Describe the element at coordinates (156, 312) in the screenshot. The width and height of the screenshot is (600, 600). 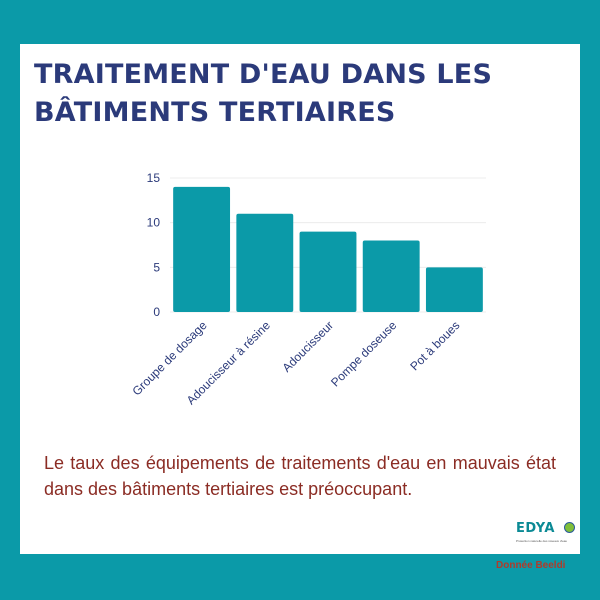
I see `y-tick-label: 0` at that location.